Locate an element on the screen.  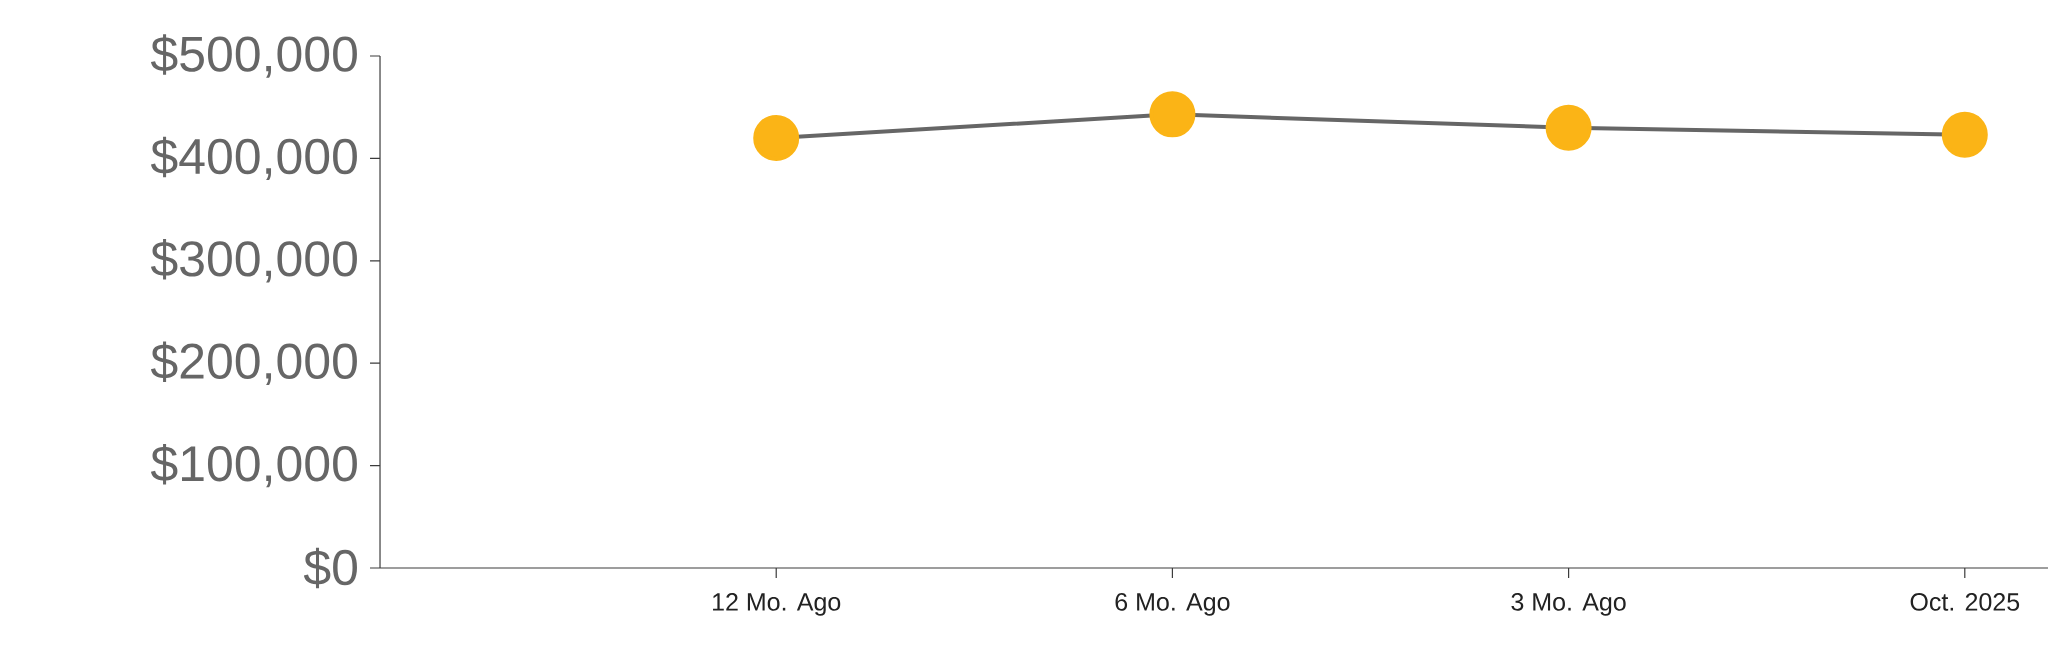
y-tick-label: $400,000 is located at coordinates (253, 158).